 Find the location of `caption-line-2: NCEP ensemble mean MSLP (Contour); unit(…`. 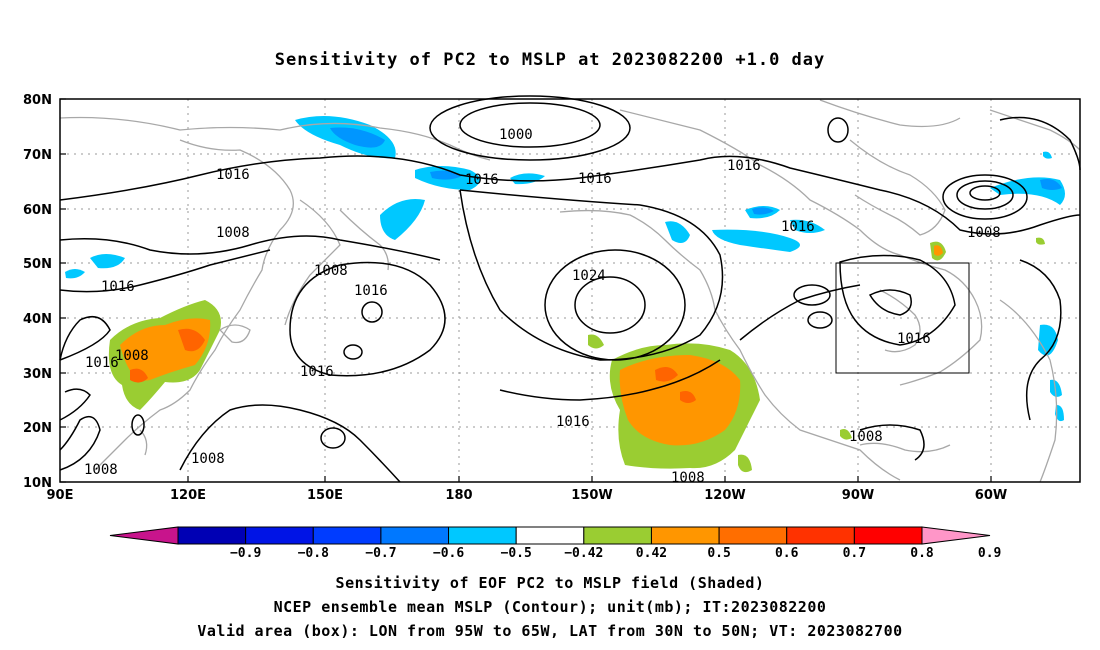

caption-line-2: NCEP ensemble mean MSLP (Contour); unit(… is located at coordinates (550, 607).